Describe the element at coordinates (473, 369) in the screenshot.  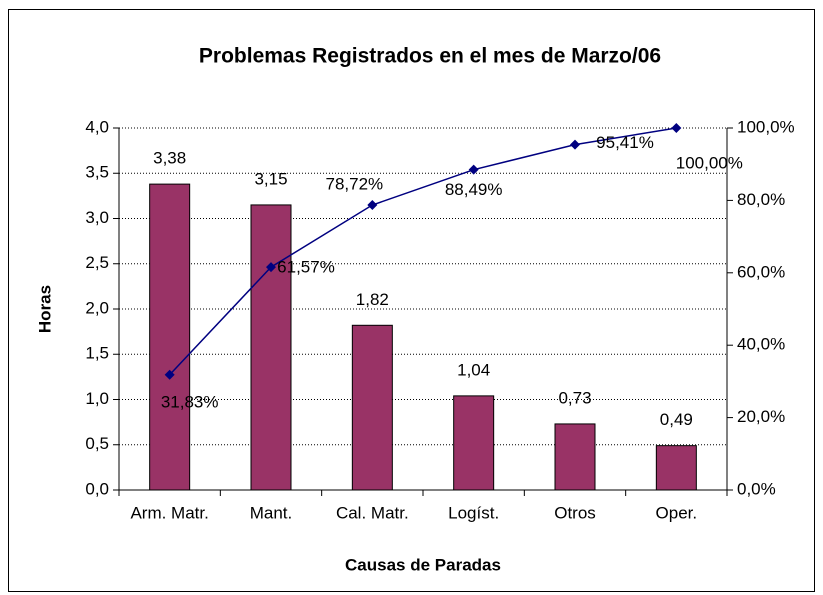
I see `data-label: 1,04` at that location.